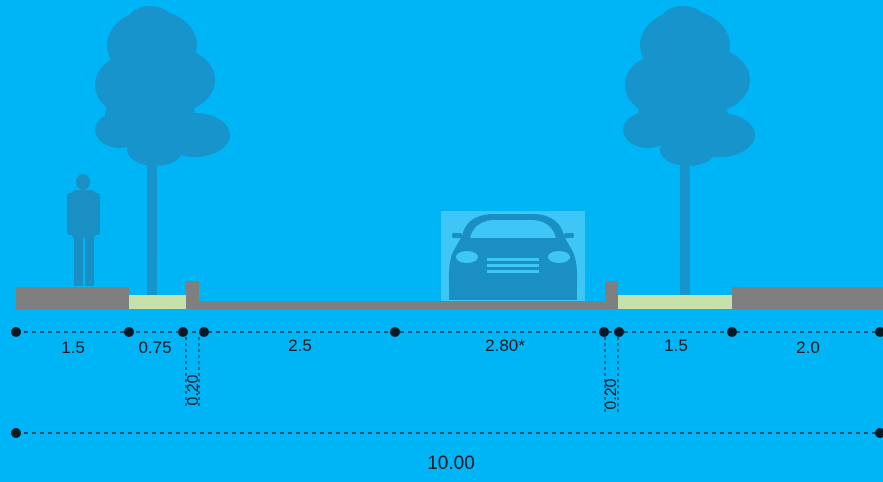 This screenshot has height=482, width=883. Describe the element at coordinates (676, 346) in the screenshot. I see `segment-label-planting-right: 1.5` at that location.